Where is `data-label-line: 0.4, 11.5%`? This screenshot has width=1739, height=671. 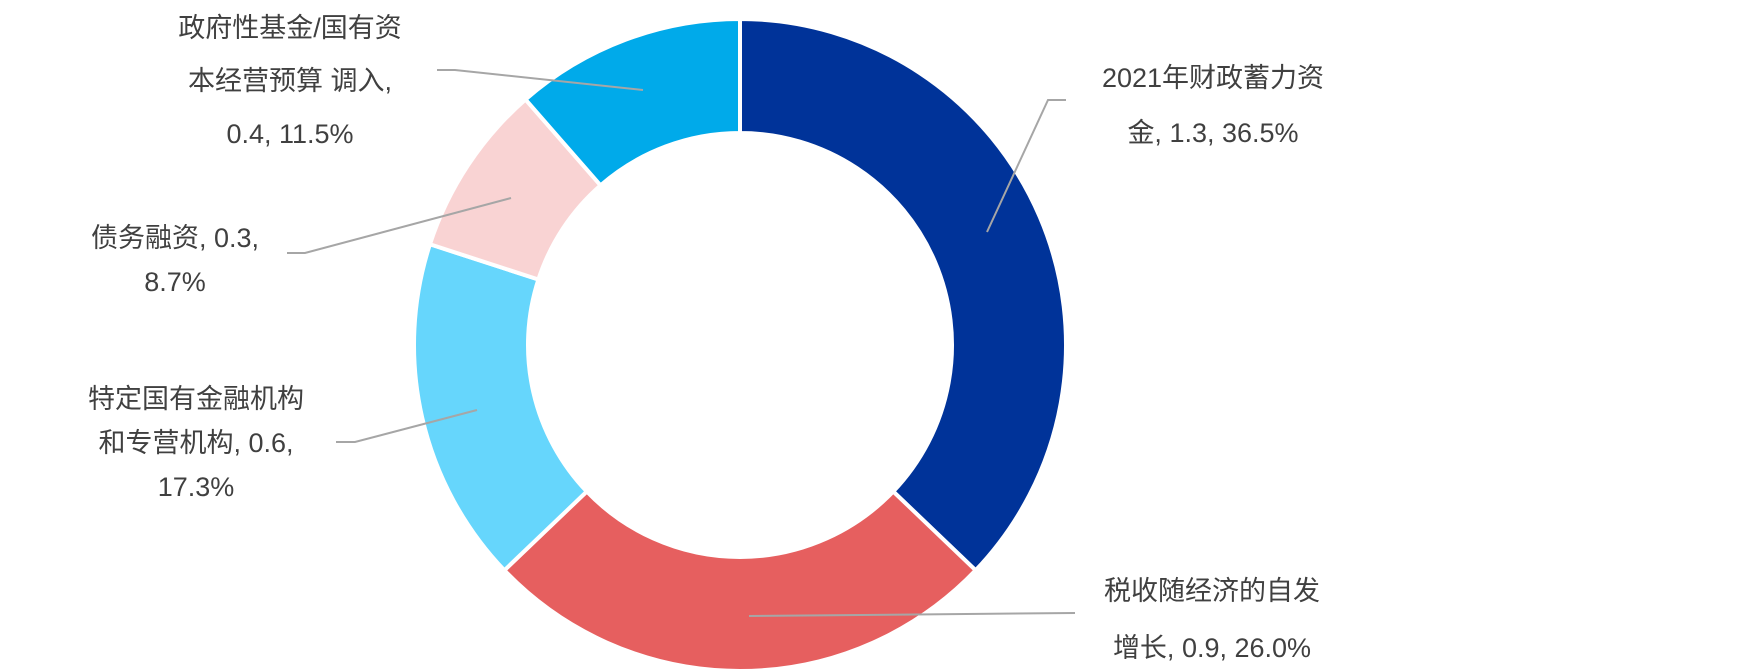
data-label-line: 0.4, 11.5% is located at coordinates (289, 134).